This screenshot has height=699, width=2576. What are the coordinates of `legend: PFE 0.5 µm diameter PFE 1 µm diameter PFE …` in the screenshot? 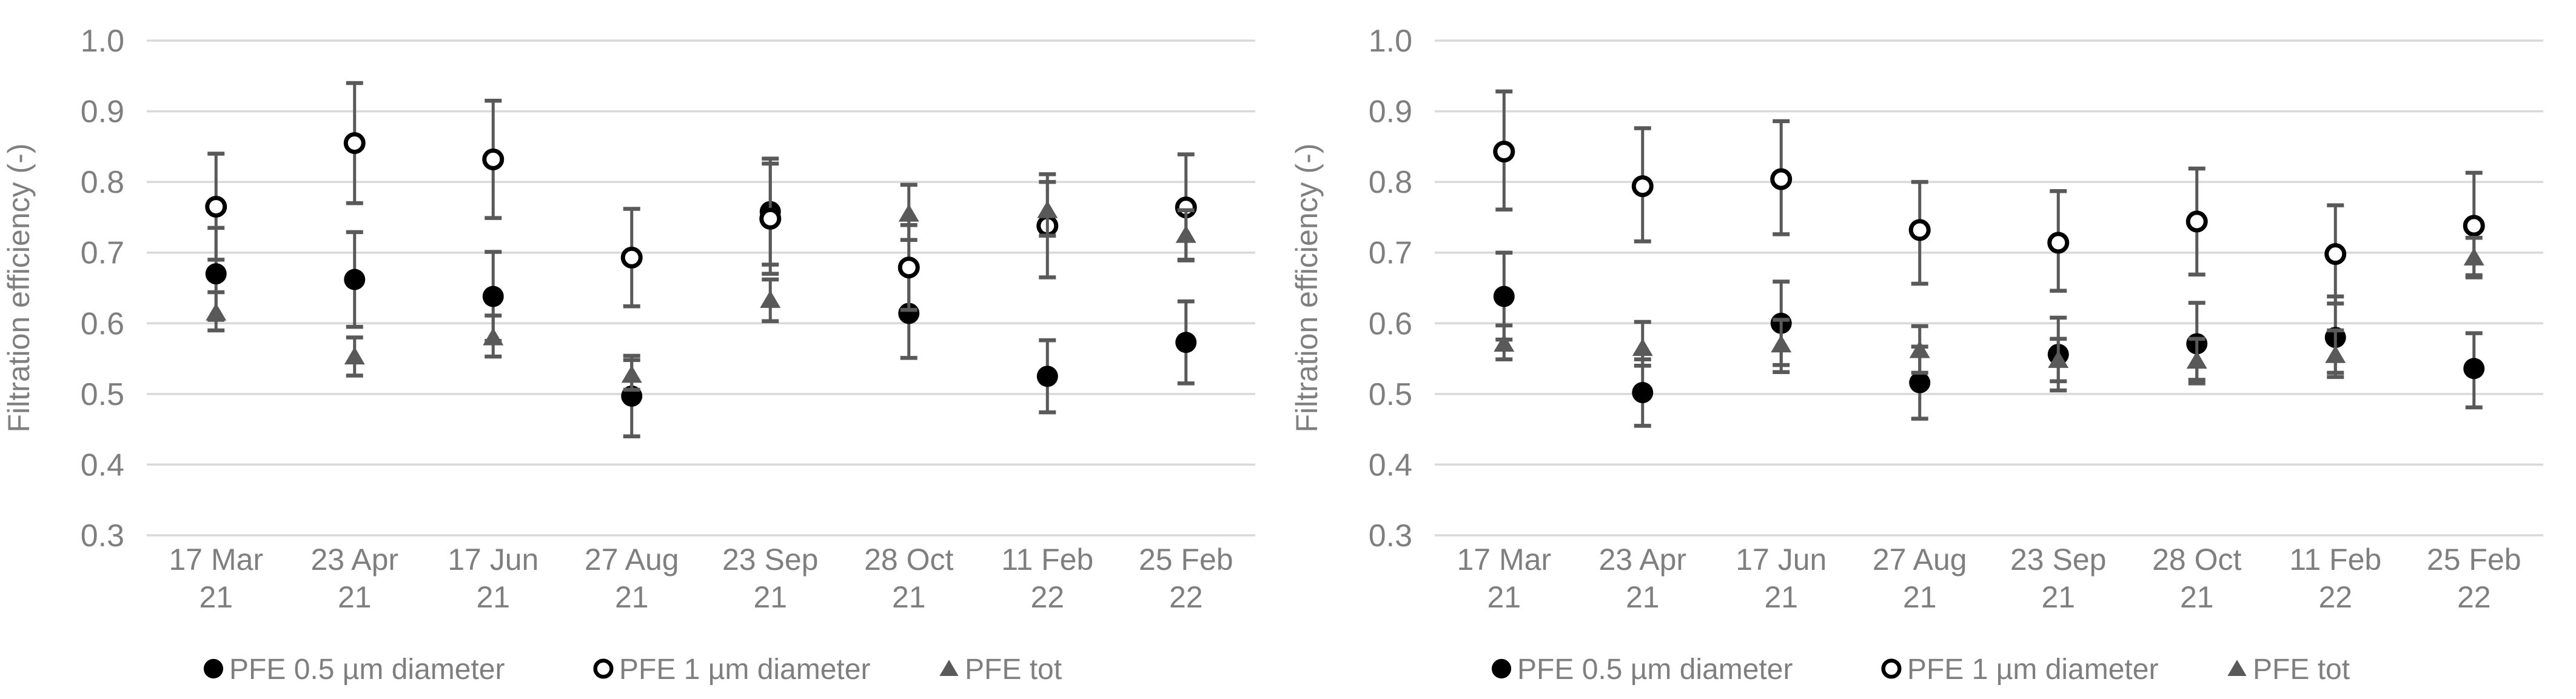 It's located at (1920, 670).